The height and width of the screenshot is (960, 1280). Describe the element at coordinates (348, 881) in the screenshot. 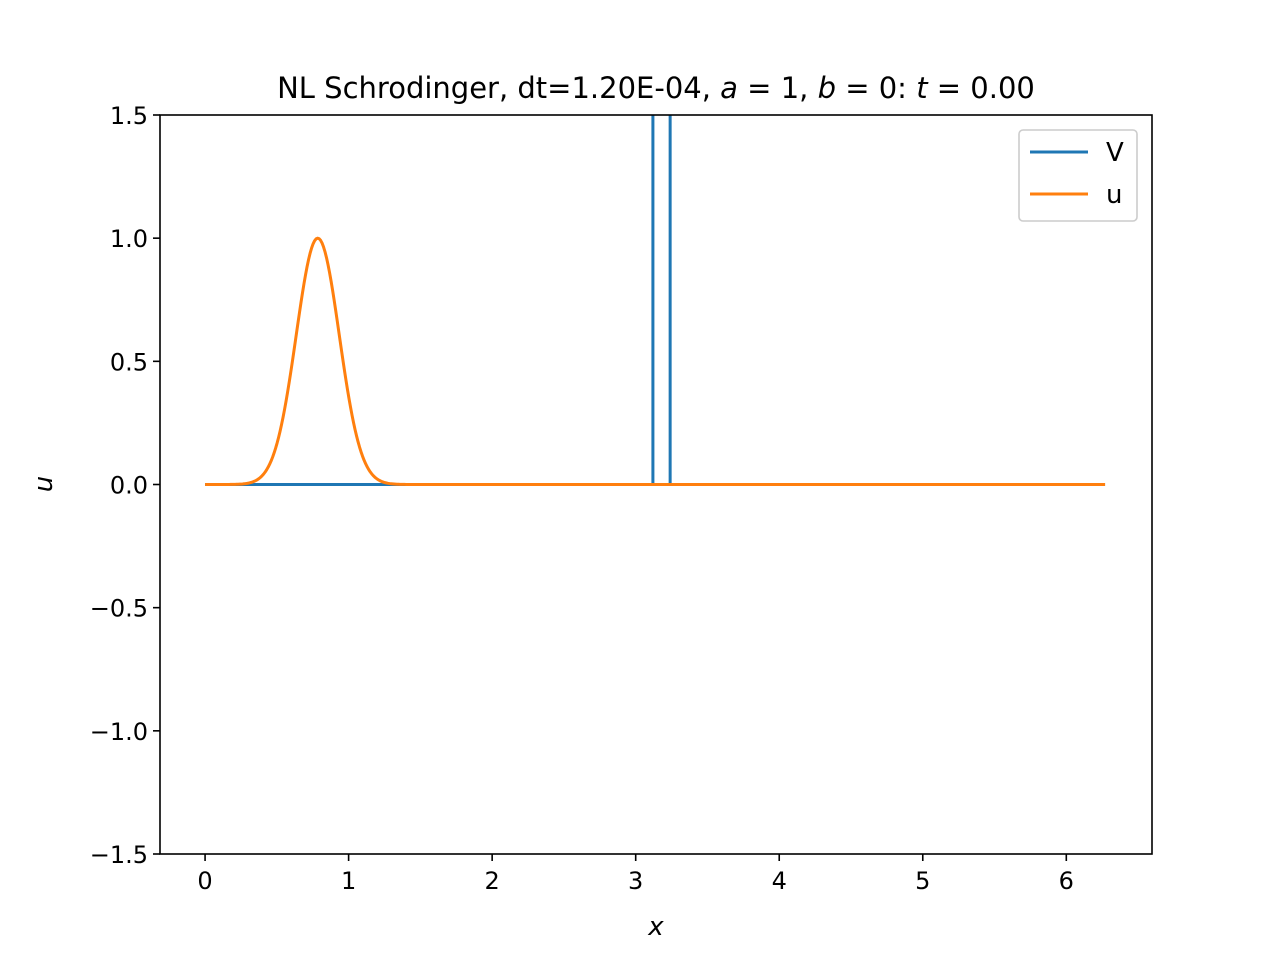

I see `x-tick-label: 1` at that location.